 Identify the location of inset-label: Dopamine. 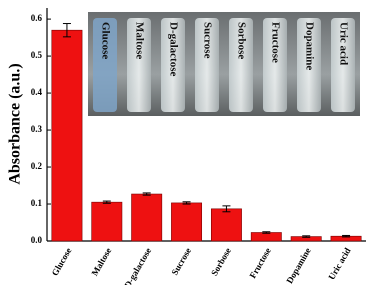
(309, 46).